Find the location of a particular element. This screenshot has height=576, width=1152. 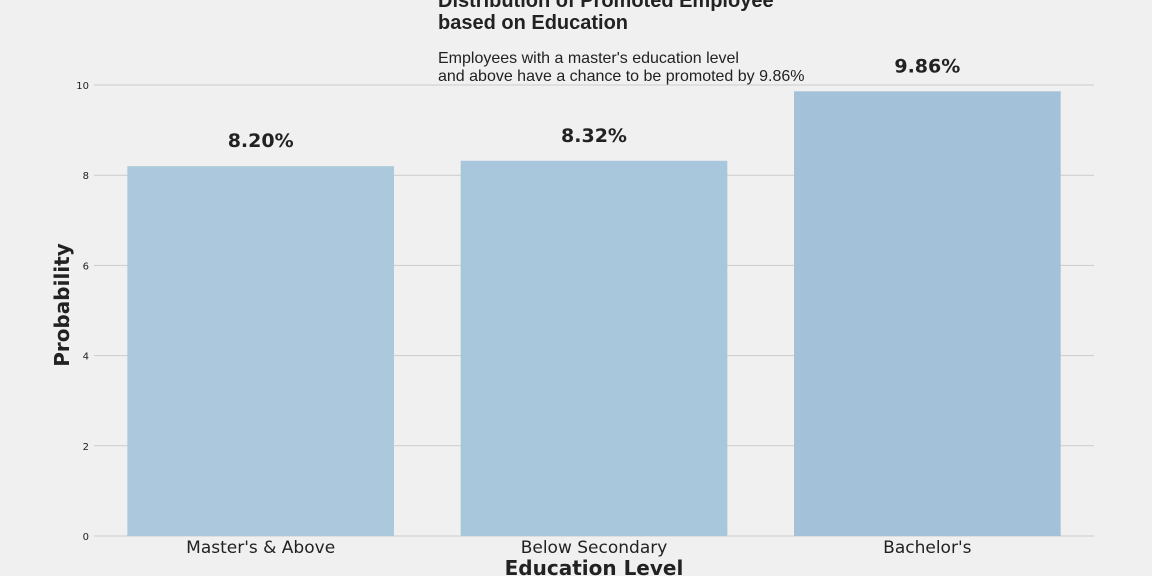

y-tick-label: 0 is located at coordinates (86, 537).